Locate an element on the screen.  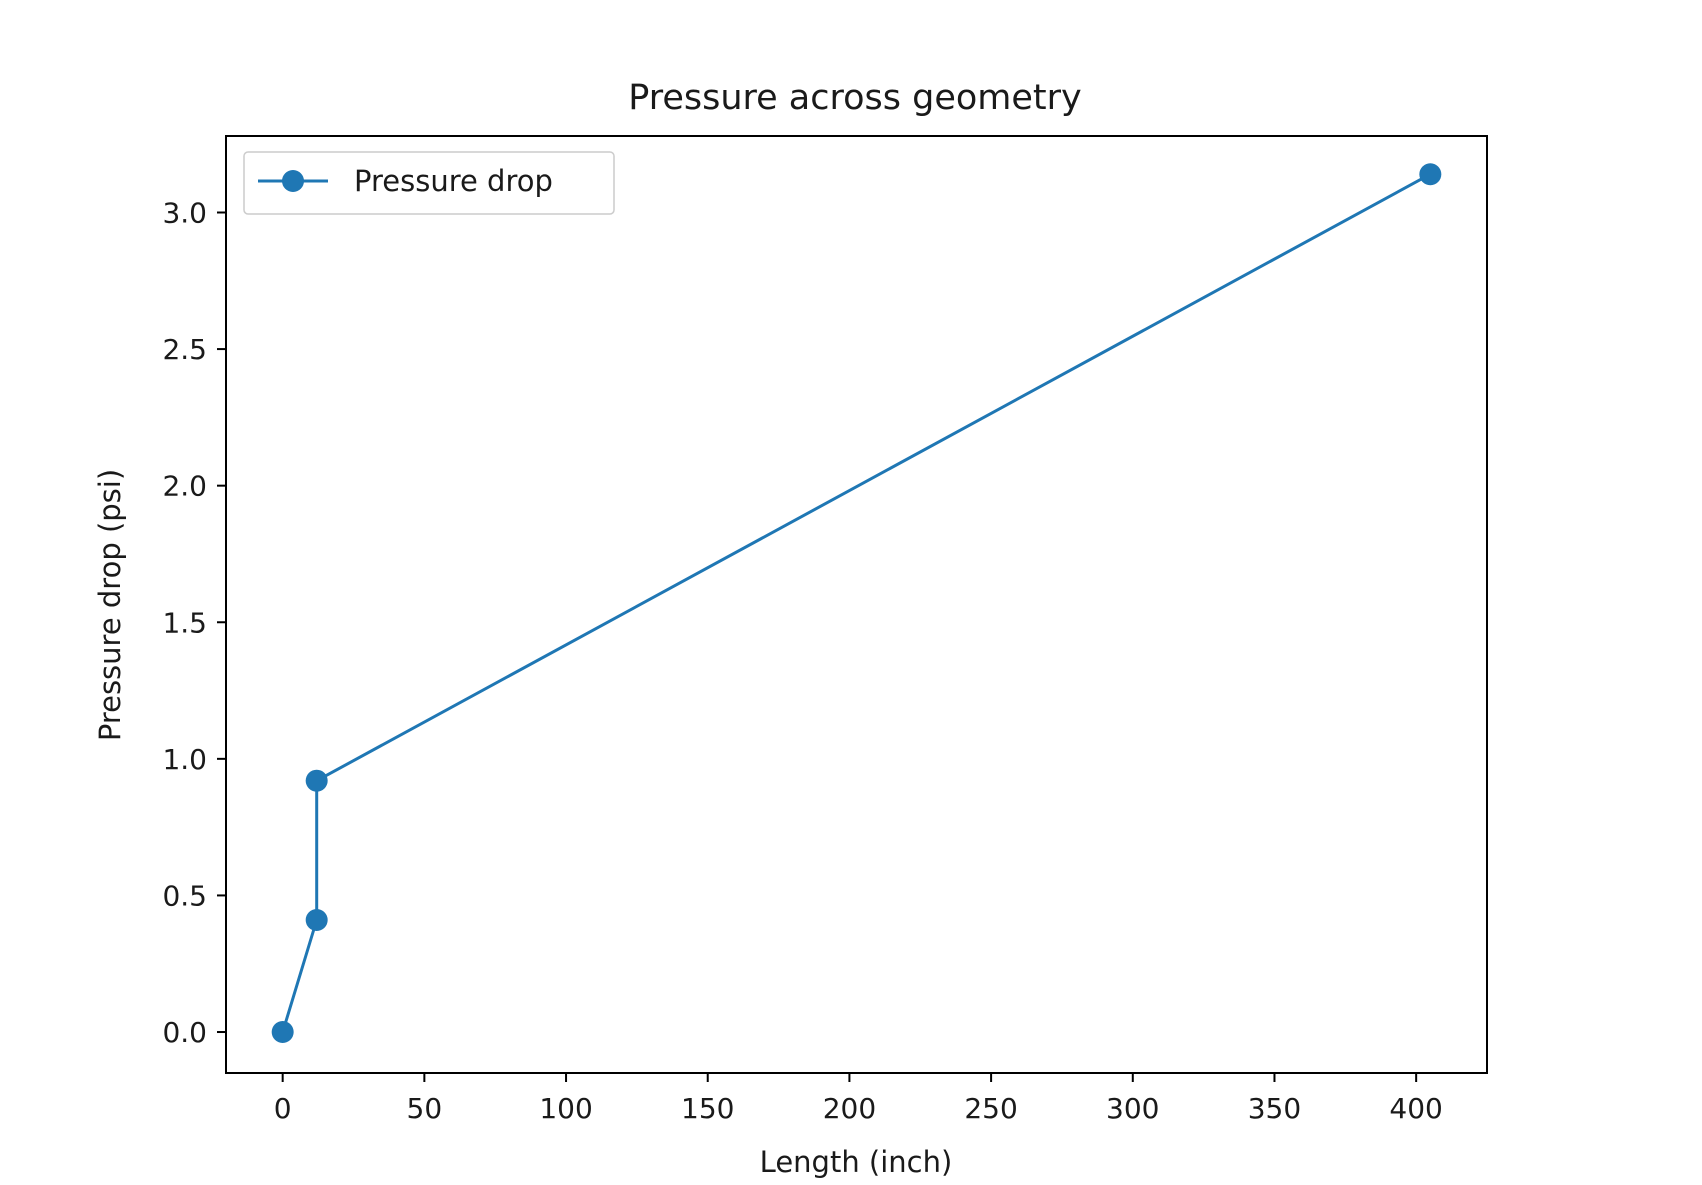
x-axis-label: Length (inch) is located at coordinates (856, 1162).